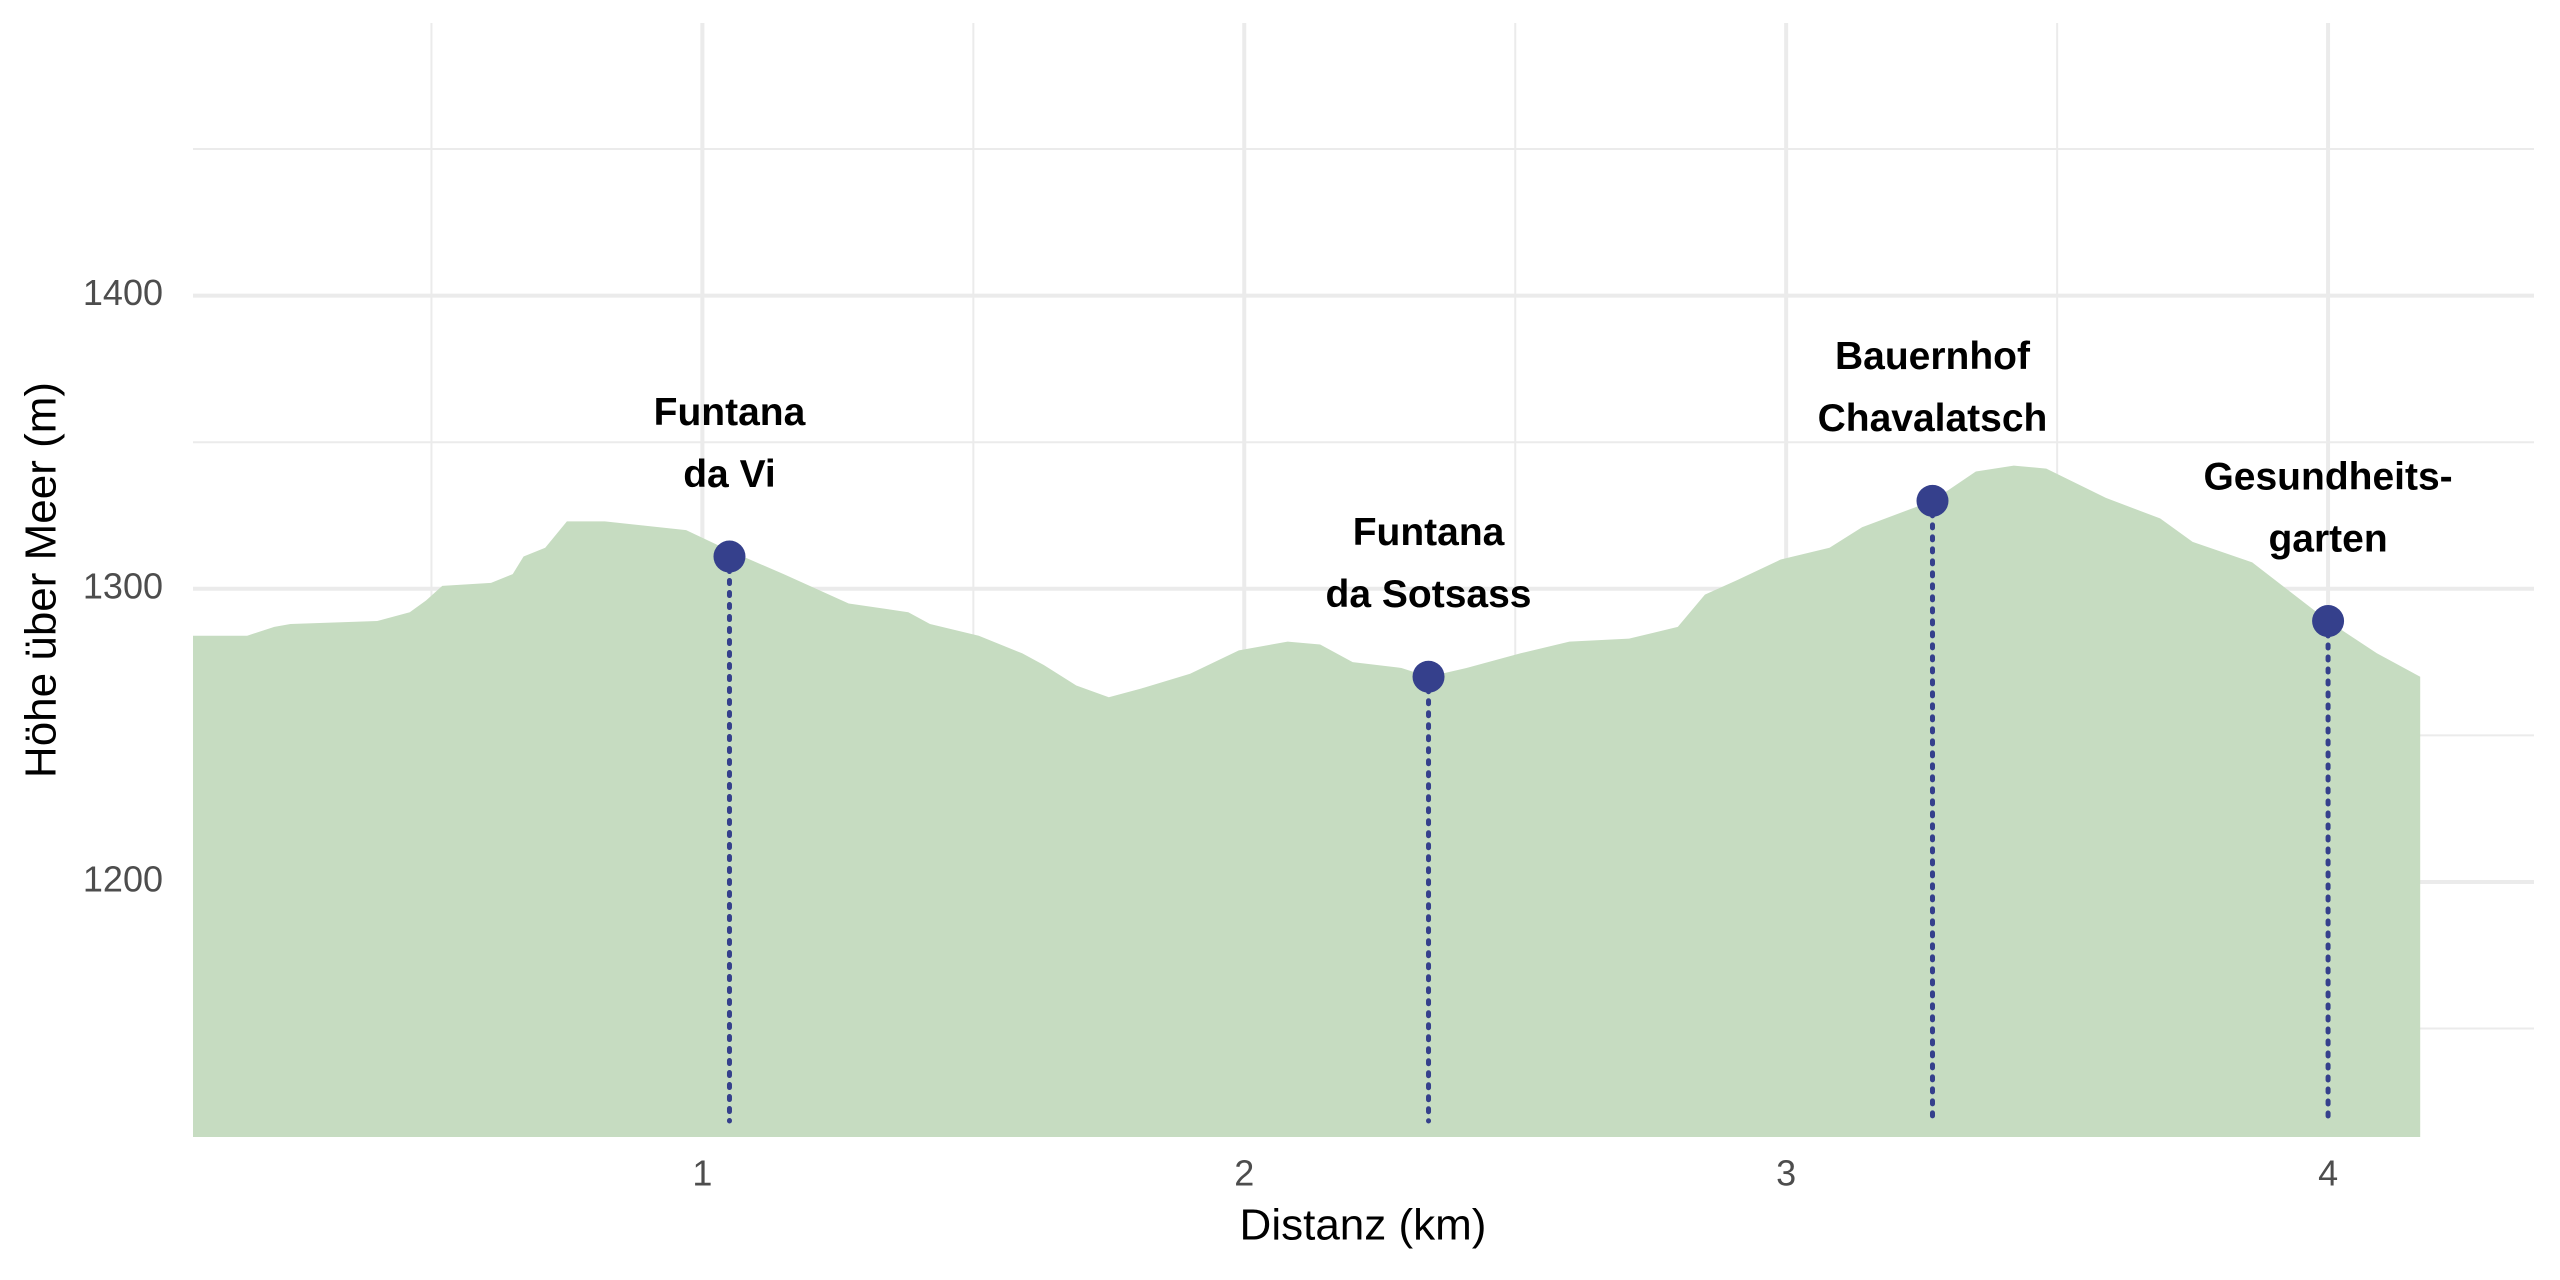 Image resolution: width=2560 pixels, height=1280 pixels. I want to click on x-tick-label: 2, so click(1244, 1173).